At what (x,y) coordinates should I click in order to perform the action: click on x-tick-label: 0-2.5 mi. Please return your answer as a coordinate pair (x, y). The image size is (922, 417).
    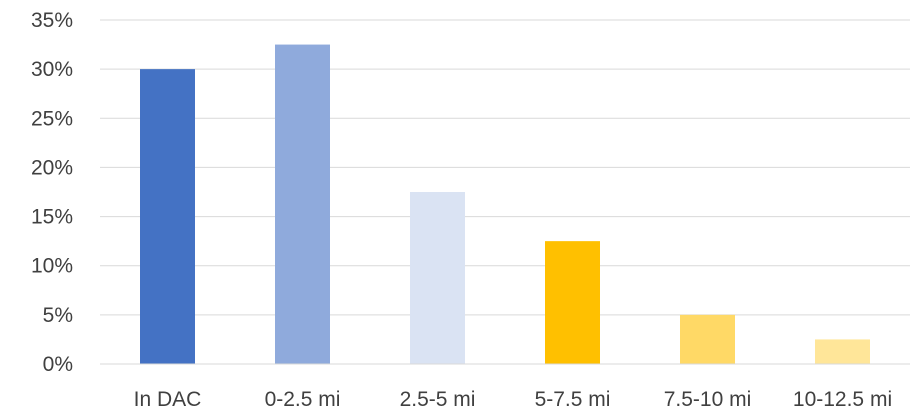
    Looking at the image, I should click on (303, 399).